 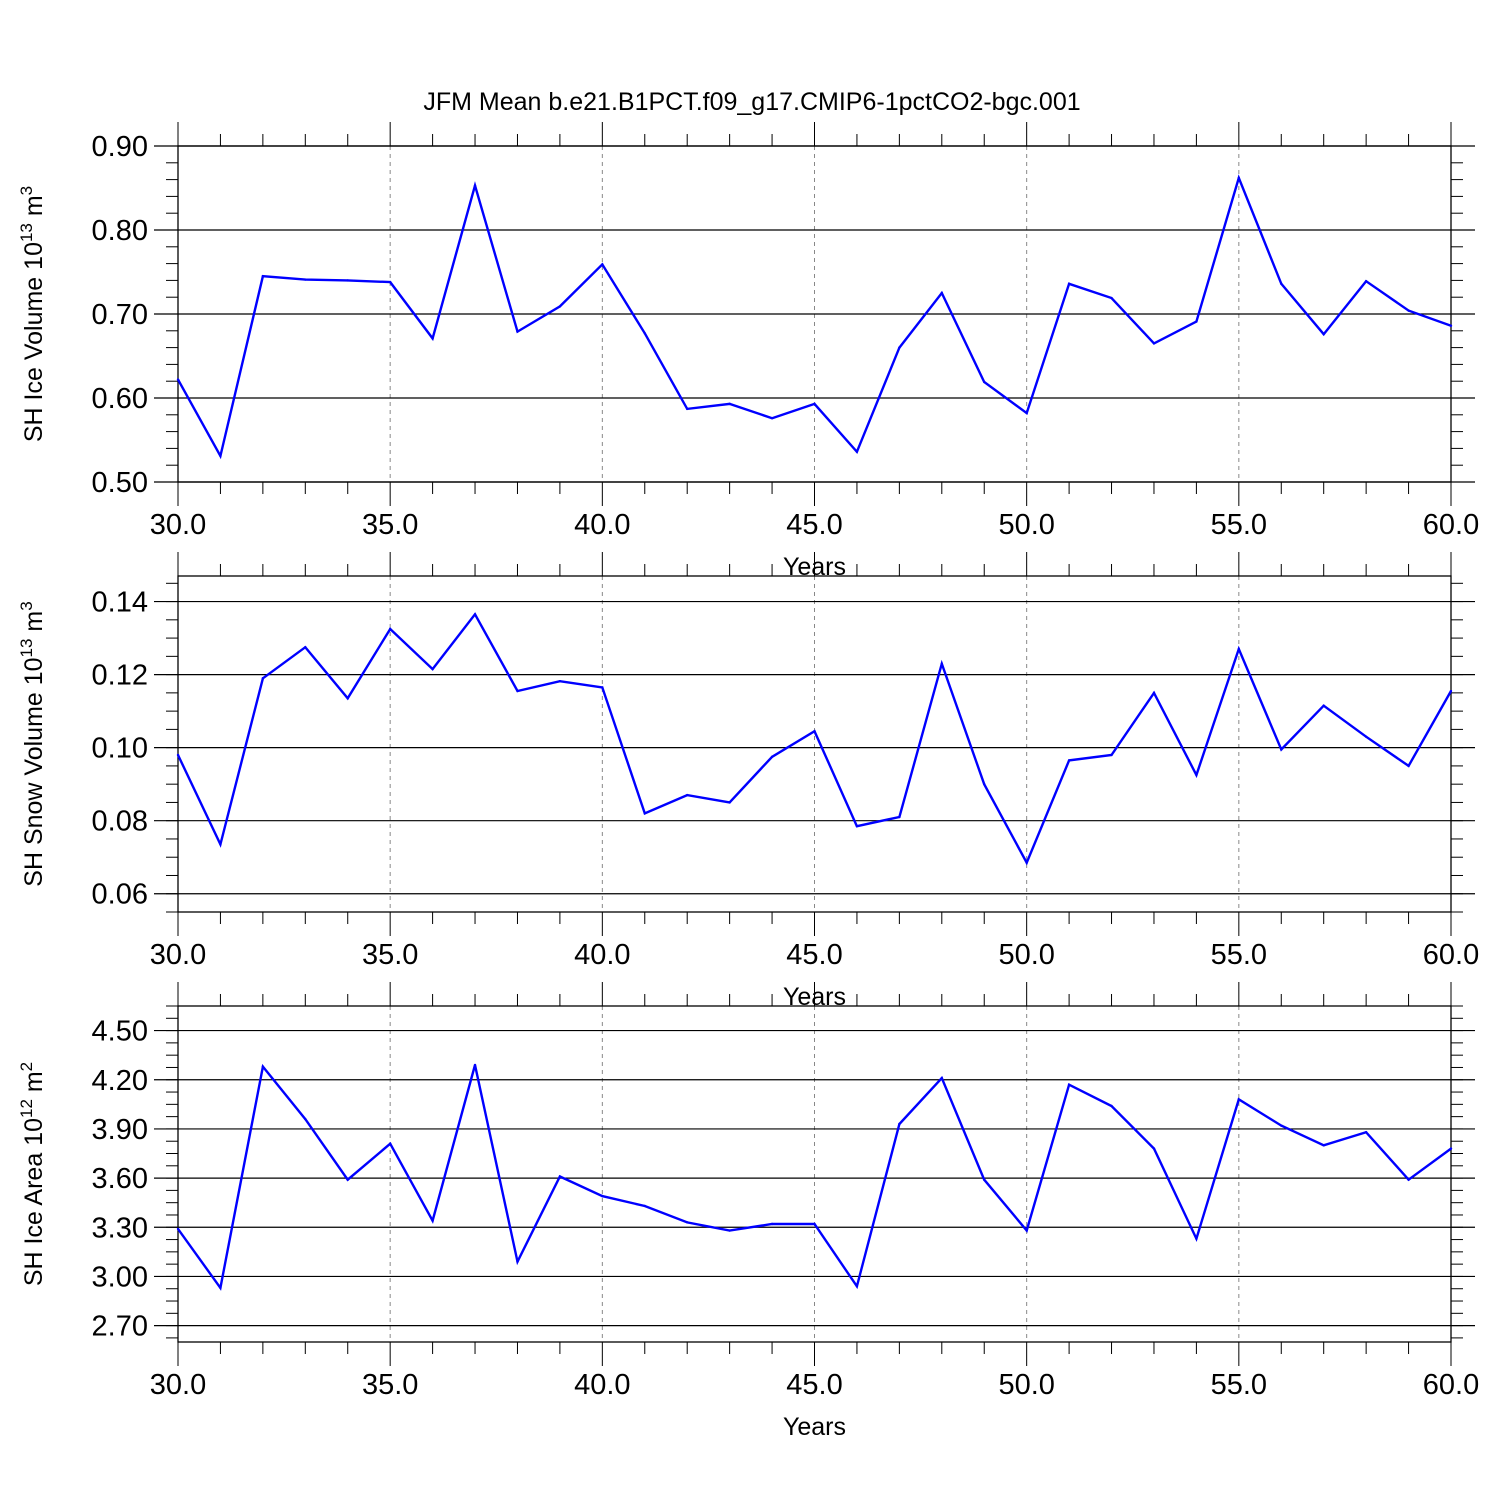 I want to click on y-axis-title: SH Ice Volume 1013 m3, so click(x=32, y=314).